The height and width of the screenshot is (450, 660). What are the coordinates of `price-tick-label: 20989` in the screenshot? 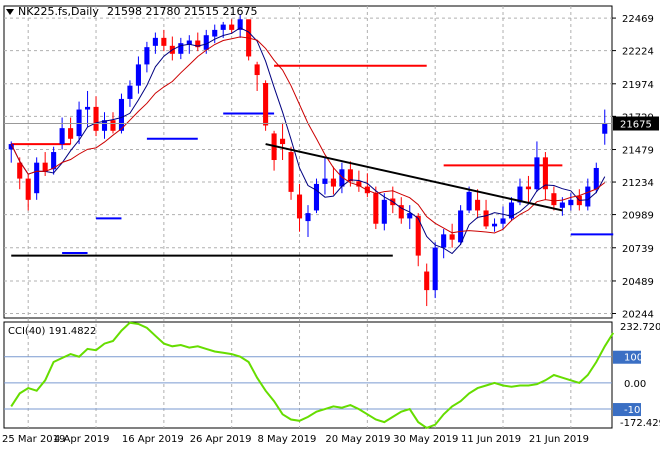 It's located at (638, 216).